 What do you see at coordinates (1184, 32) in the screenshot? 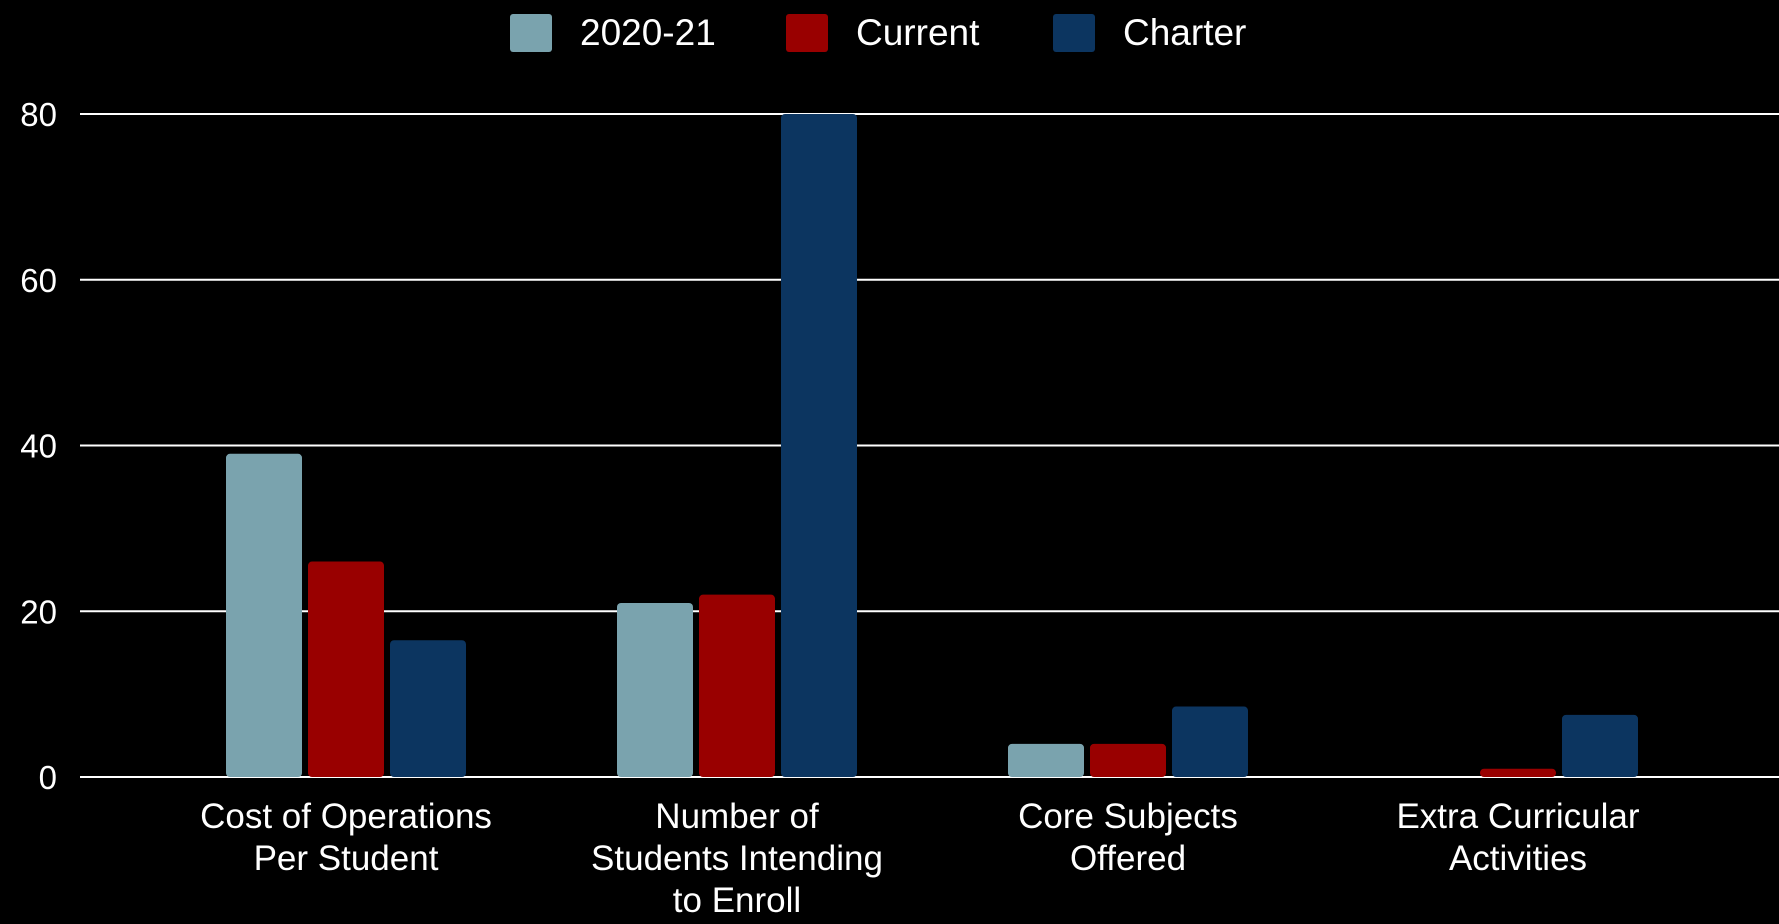
I see `legend-label: Charter` at bounding box center [1184, 32].